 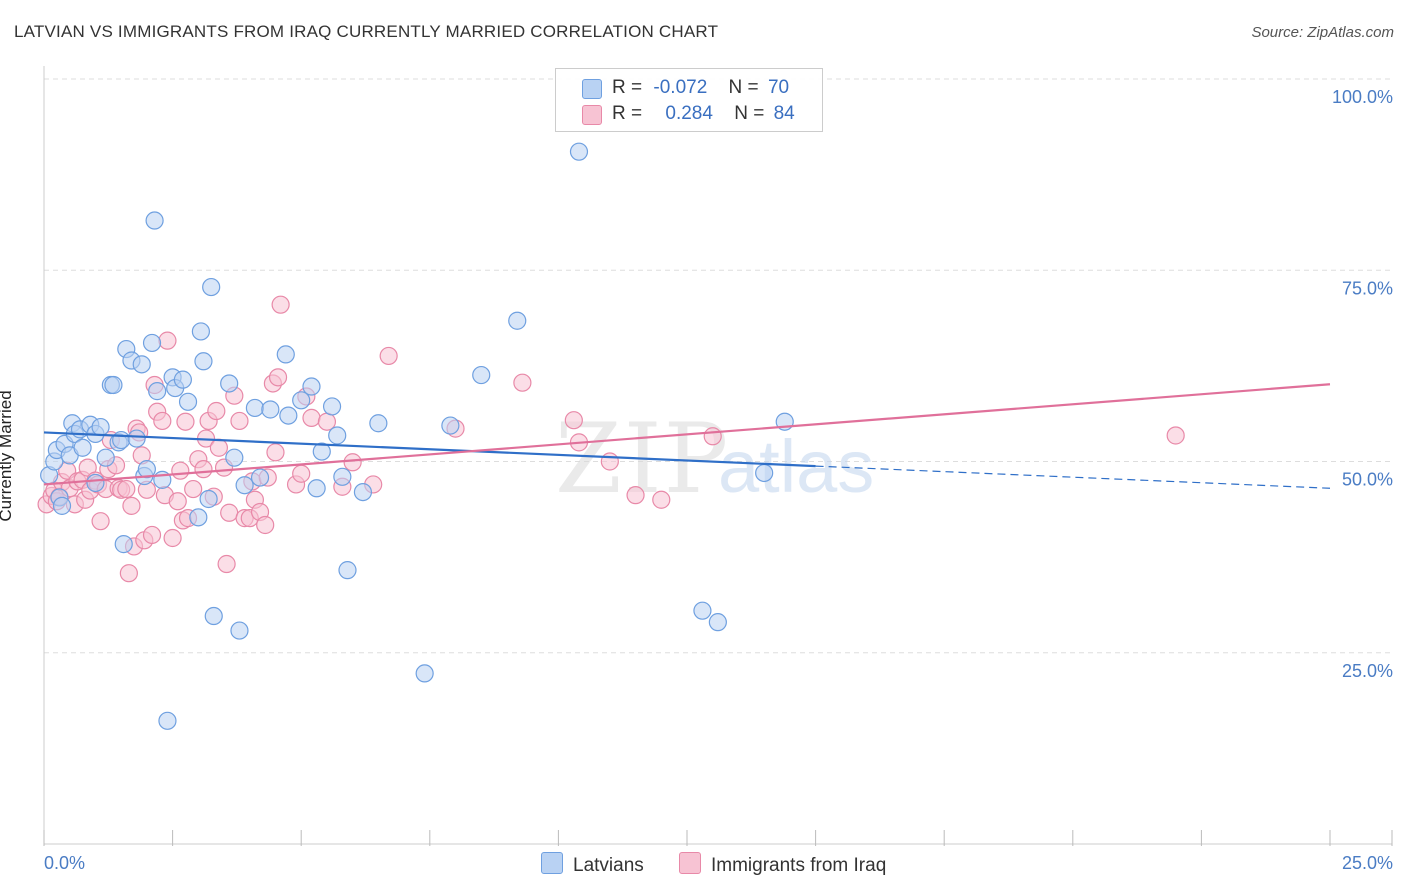 I want to click on bottom-legend-label-iraq: Immigrants from Iraq, so click(x=799, y=865).